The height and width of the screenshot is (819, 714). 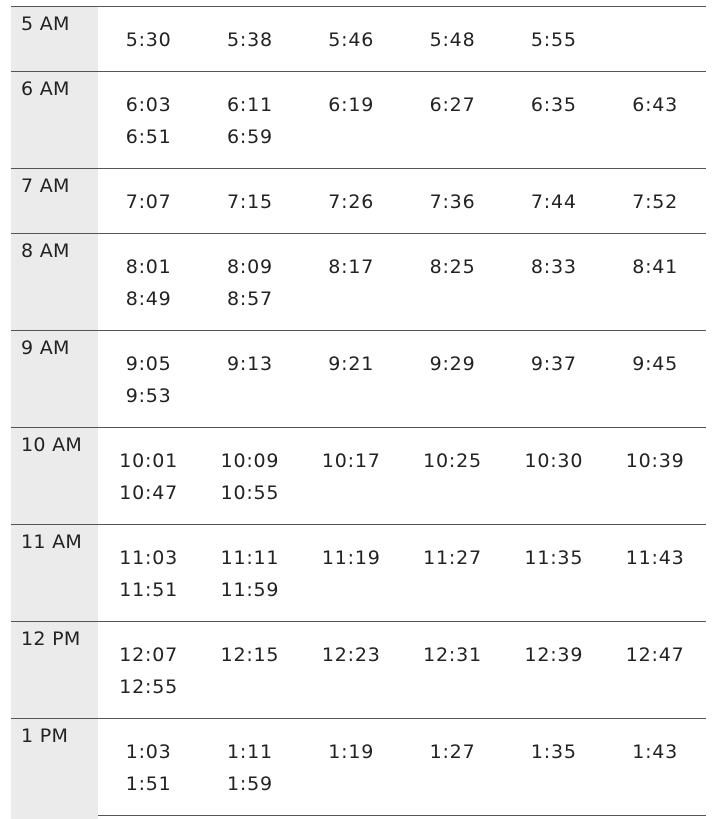 What do you see at coordinates (250, 137) in the screenshot?
I see `departure-time: 6:59` at bounding box center [250, 137].